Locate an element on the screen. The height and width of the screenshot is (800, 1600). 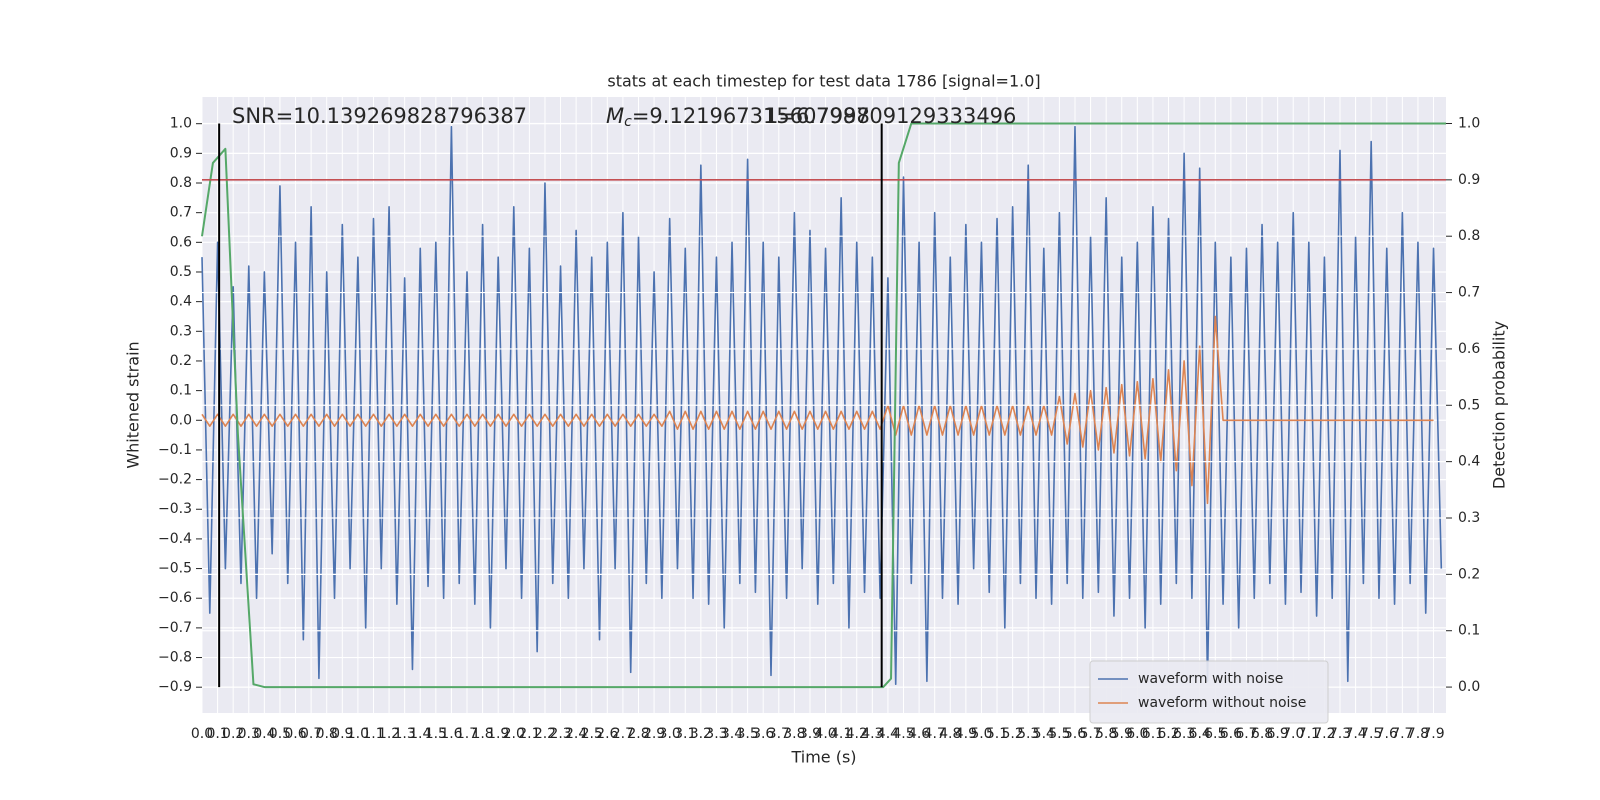
x-tick-label: 2.1 is located at coordinates (529, 734).